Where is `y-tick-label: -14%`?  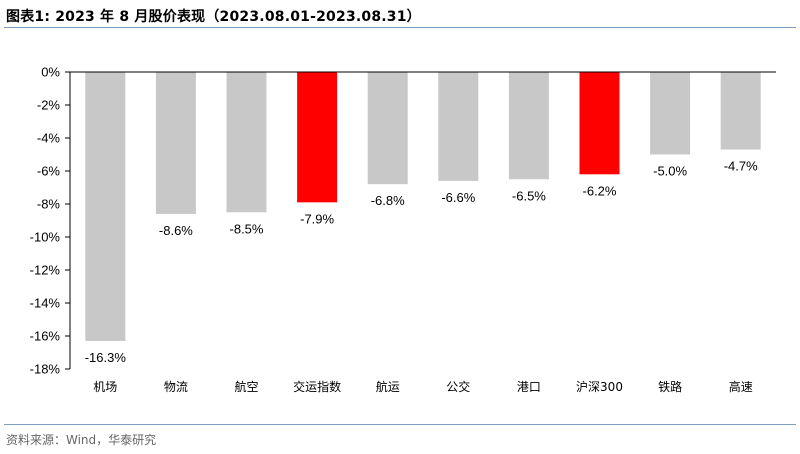 y-tick-label: -14% is located at coordinates (45, 303).